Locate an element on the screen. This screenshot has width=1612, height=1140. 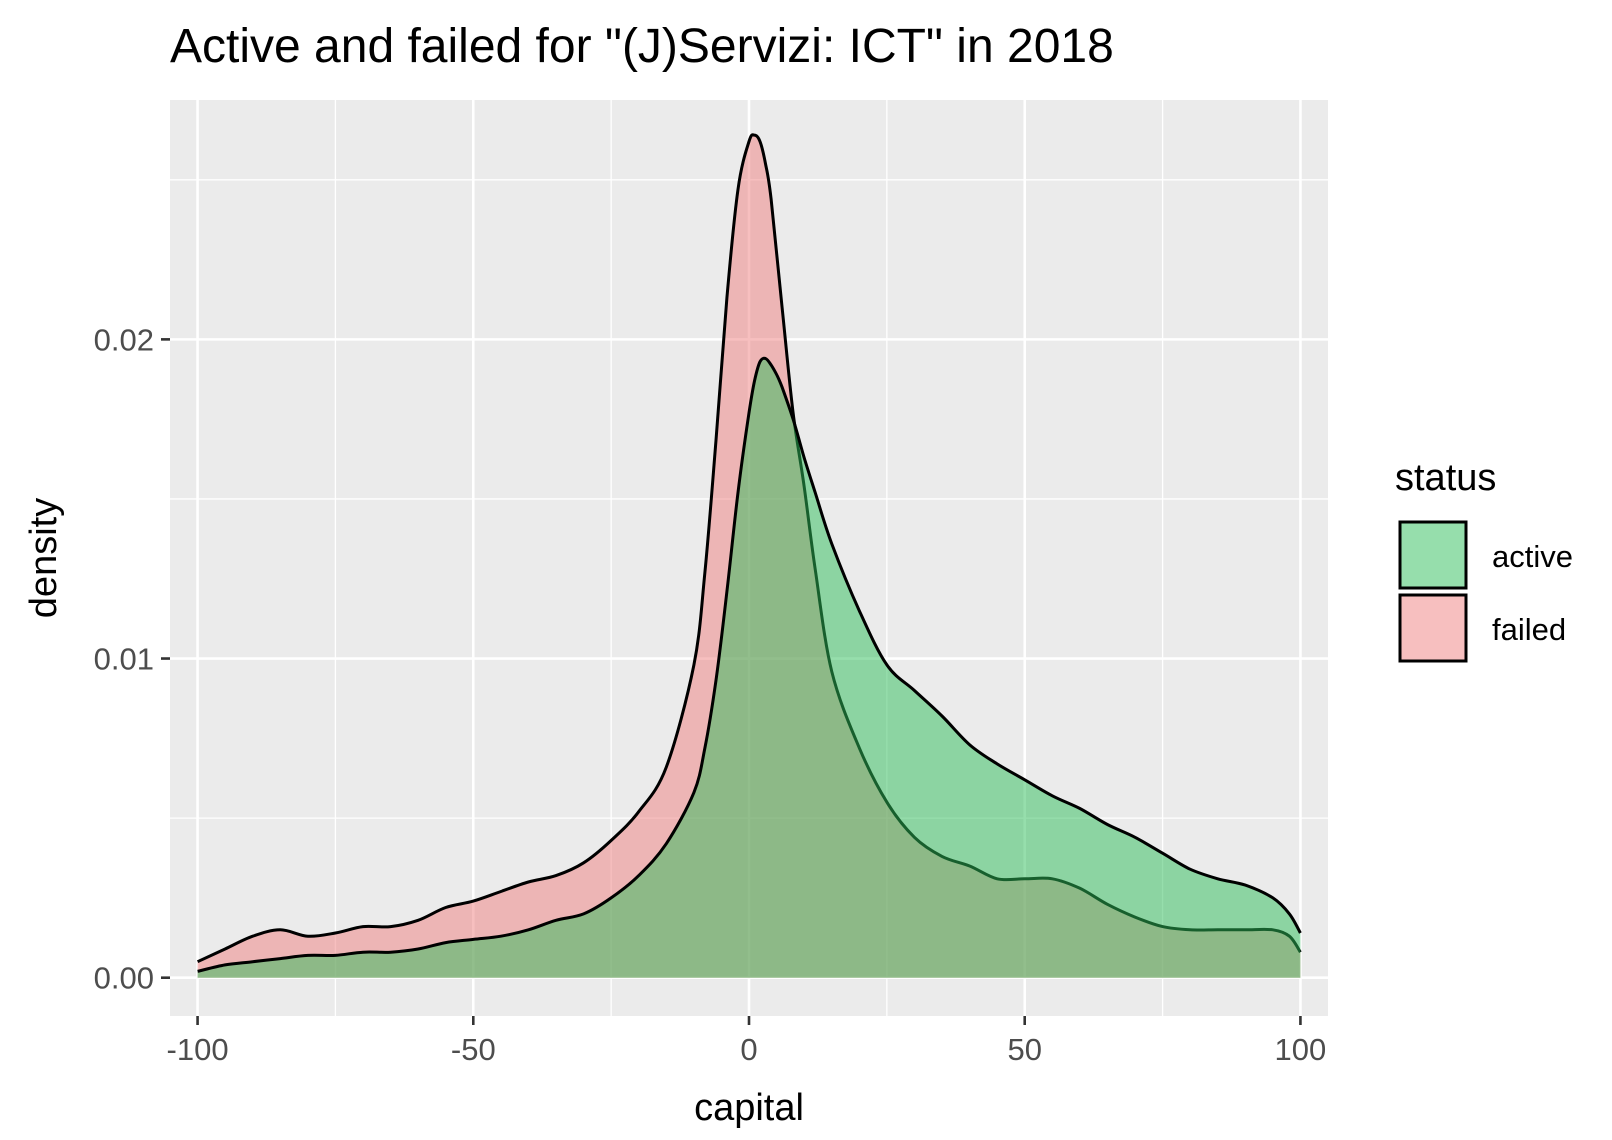
x-tick-labels: -100 -50 0 50 100 is located at coordinates (747, 1049).